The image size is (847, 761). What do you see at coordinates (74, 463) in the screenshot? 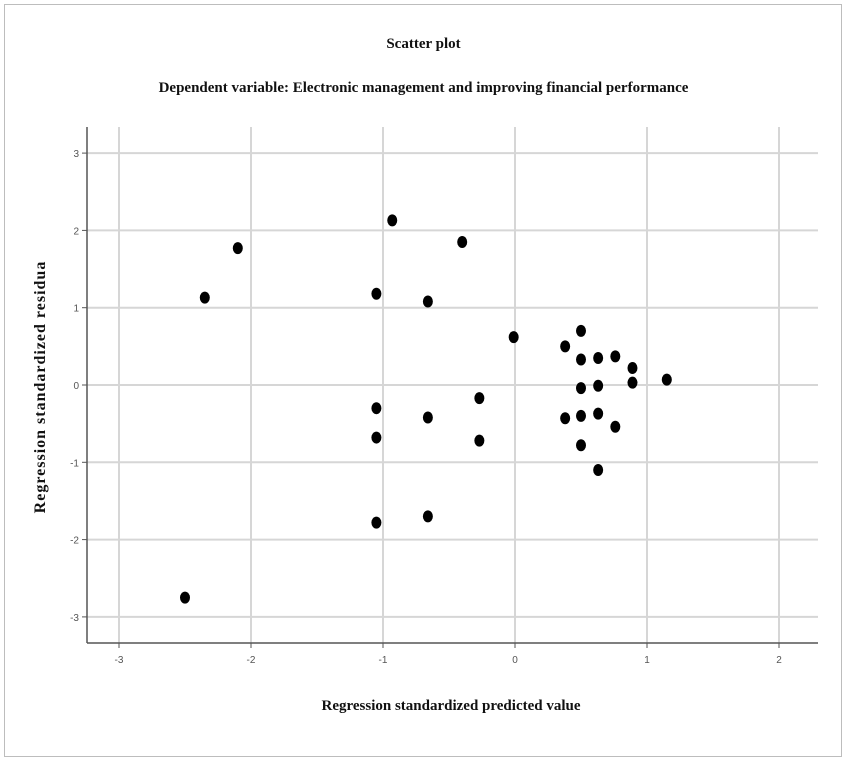
I see `y-tick-label: -1` at bounding box center [74, 463].